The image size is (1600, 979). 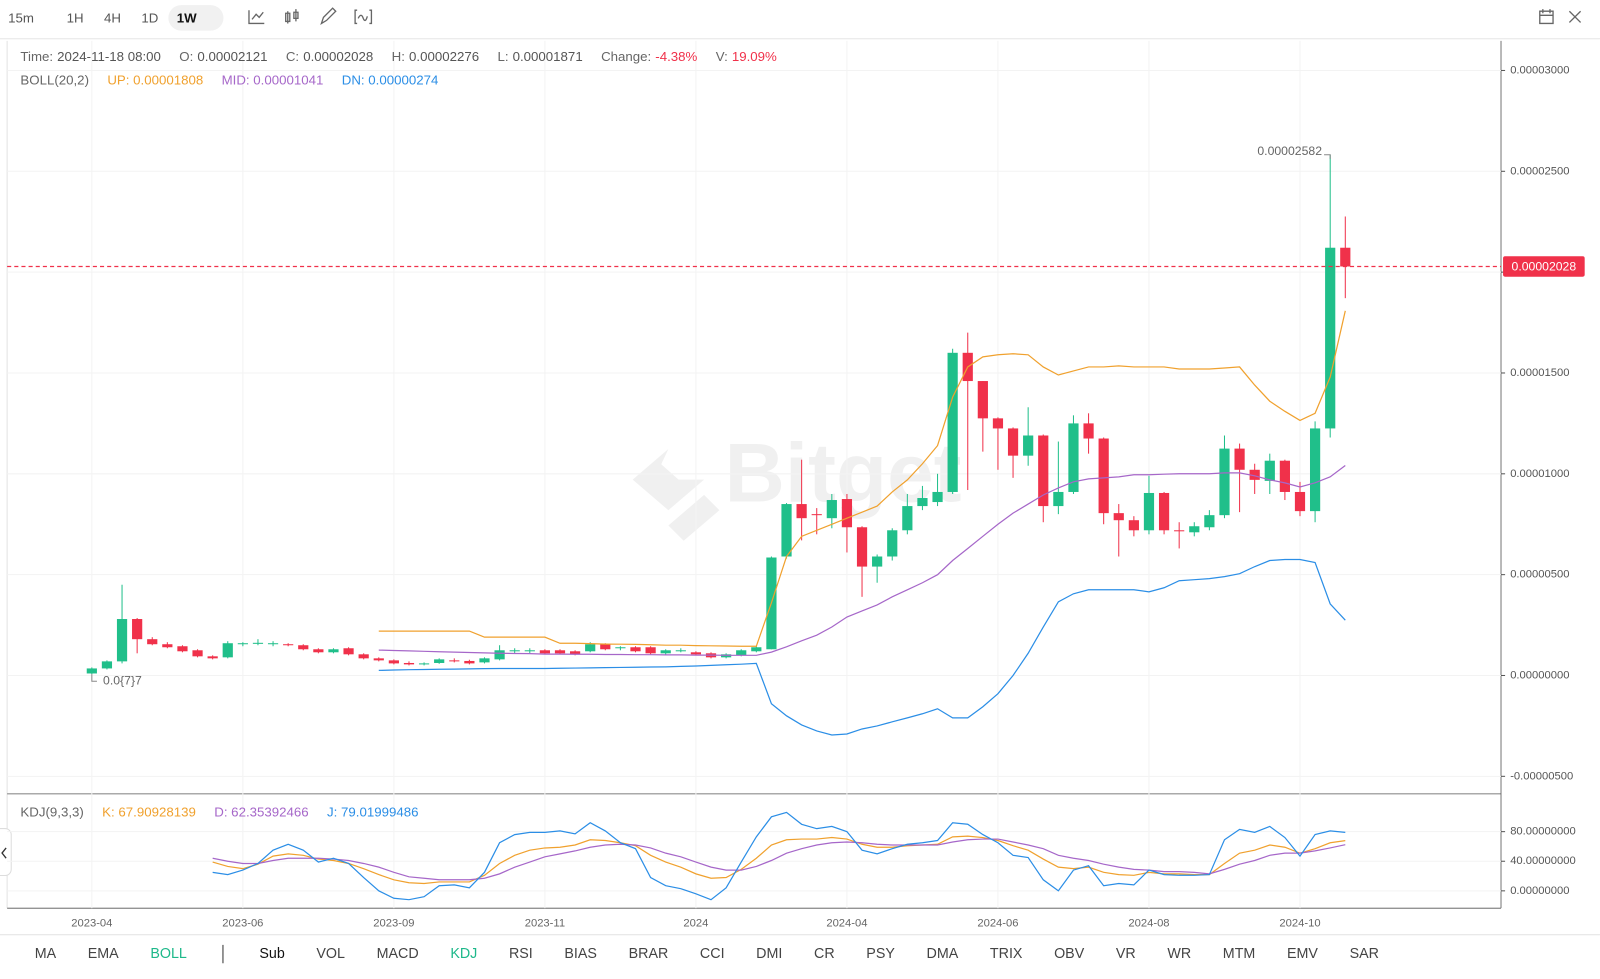 I want to click on indicator-tab: VR, so click(x=1125, y=953).